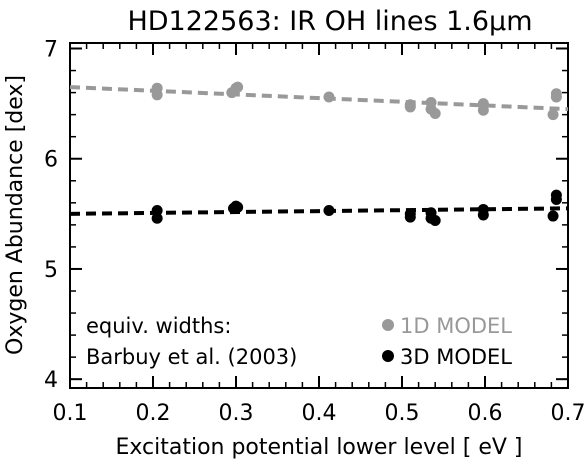 This screenshot has height=468, width=584. Describe the element at coordinates (402, 413) in the screenshot. I see `x-tick-label: 0.5` at that location.